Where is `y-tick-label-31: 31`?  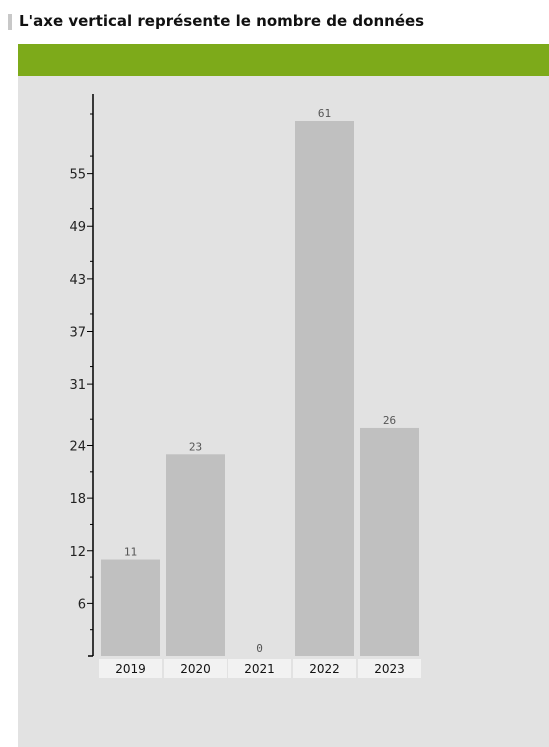
y-tick-label-31: 31 is located at coordinates (77, 385).